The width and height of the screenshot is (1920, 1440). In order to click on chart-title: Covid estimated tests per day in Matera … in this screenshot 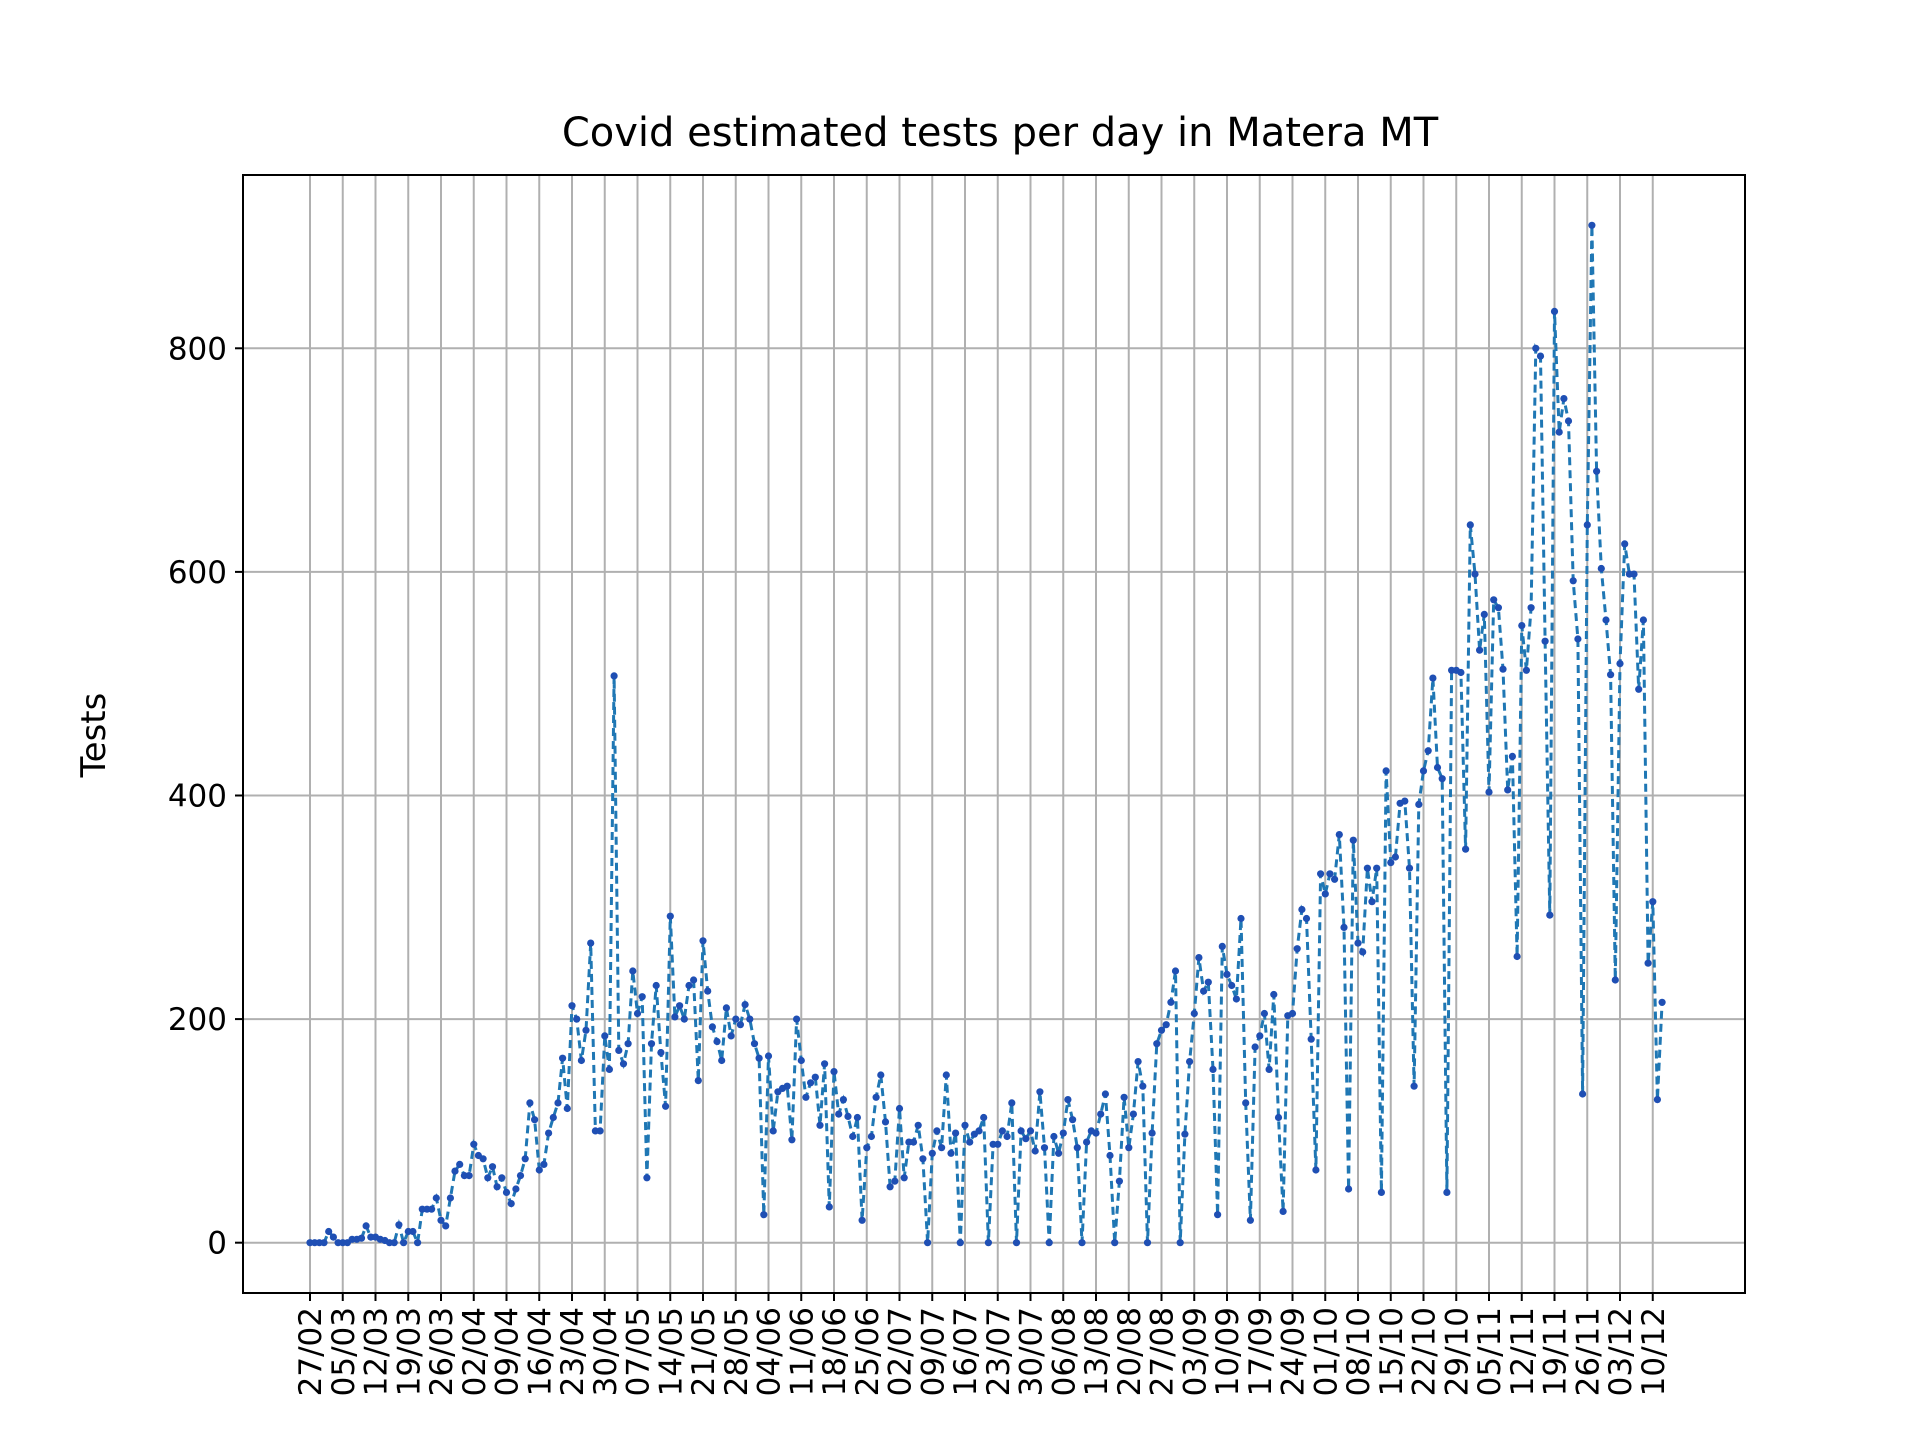, I will do `click(1000, 133)`.